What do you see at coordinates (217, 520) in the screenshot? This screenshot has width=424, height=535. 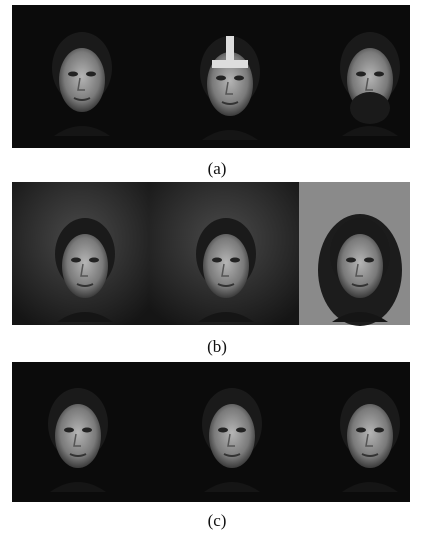 I see `caption: (c)` at bounding box center [217, 520].